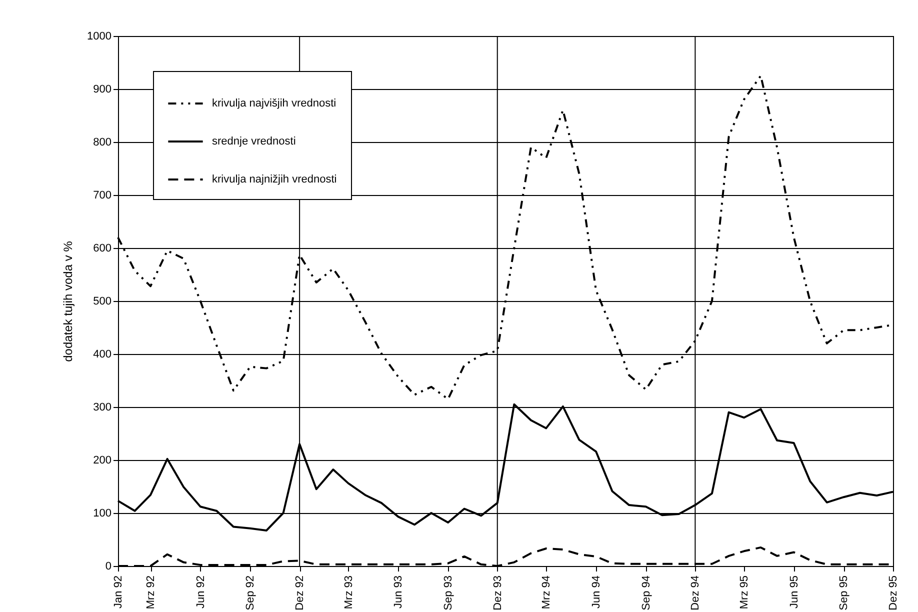  I want to click on x-tick-label: Dez 95, so click(894, 593).